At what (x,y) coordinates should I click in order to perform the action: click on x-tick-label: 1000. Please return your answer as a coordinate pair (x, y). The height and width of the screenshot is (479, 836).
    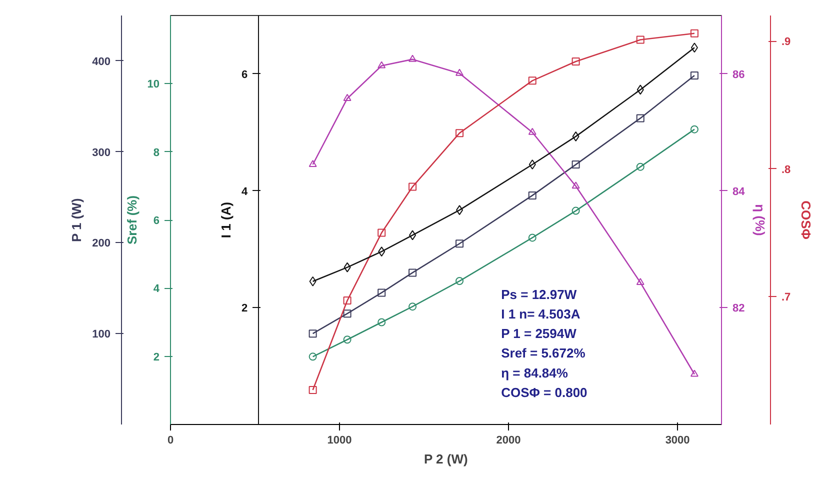
    Looking at the image, I should click on (339, 440).